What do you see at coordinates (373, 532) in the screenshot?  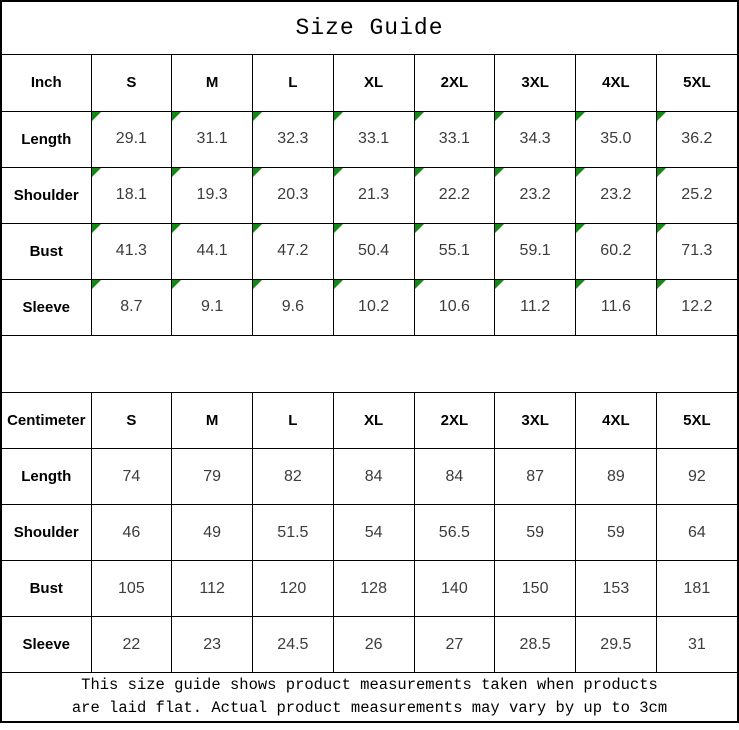 I see `measurement-cell: 54` at bounding box center [373, 532].